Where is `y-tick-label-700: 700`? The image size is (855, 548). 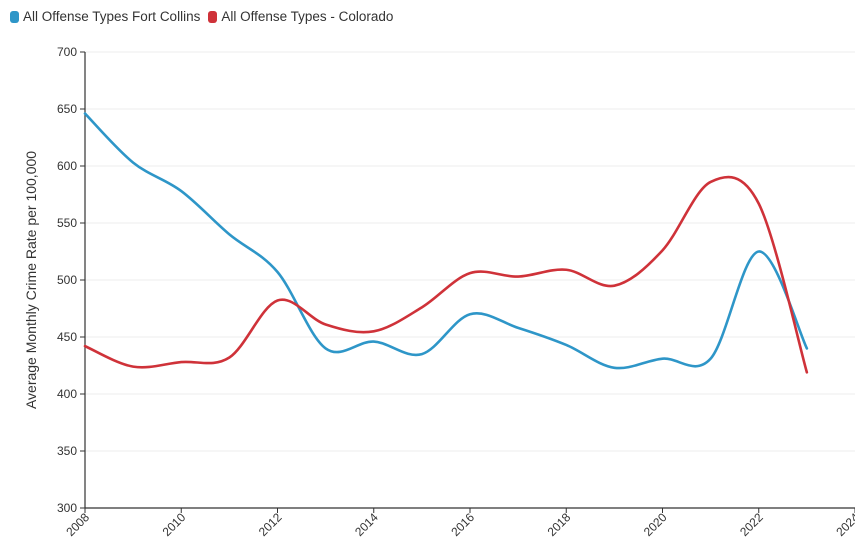 y-tick-label-700: 700 is located at coordinates (67, 52).